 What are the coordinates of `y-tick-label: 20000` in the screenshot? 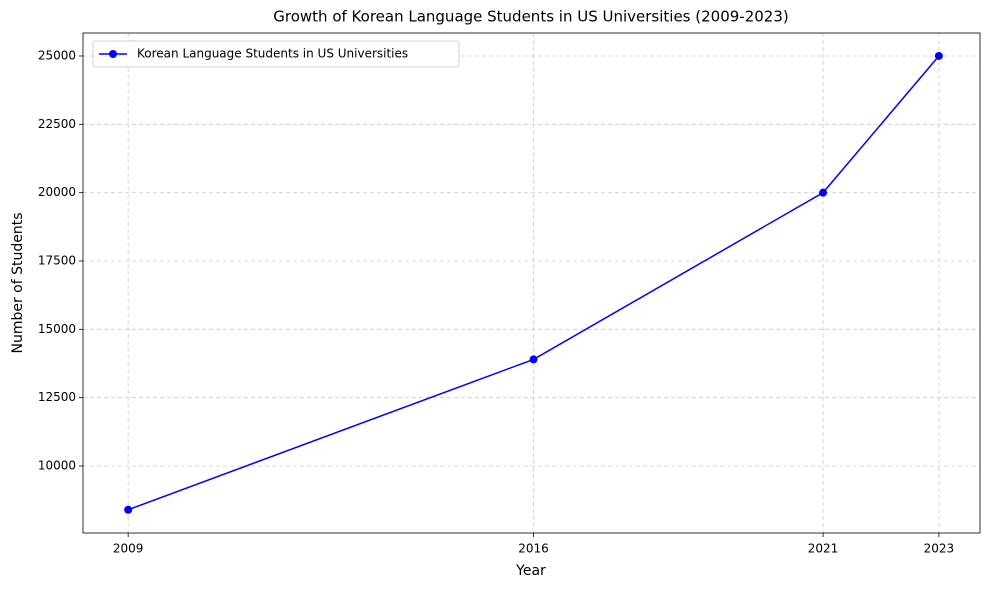 It's located at (57, 192).